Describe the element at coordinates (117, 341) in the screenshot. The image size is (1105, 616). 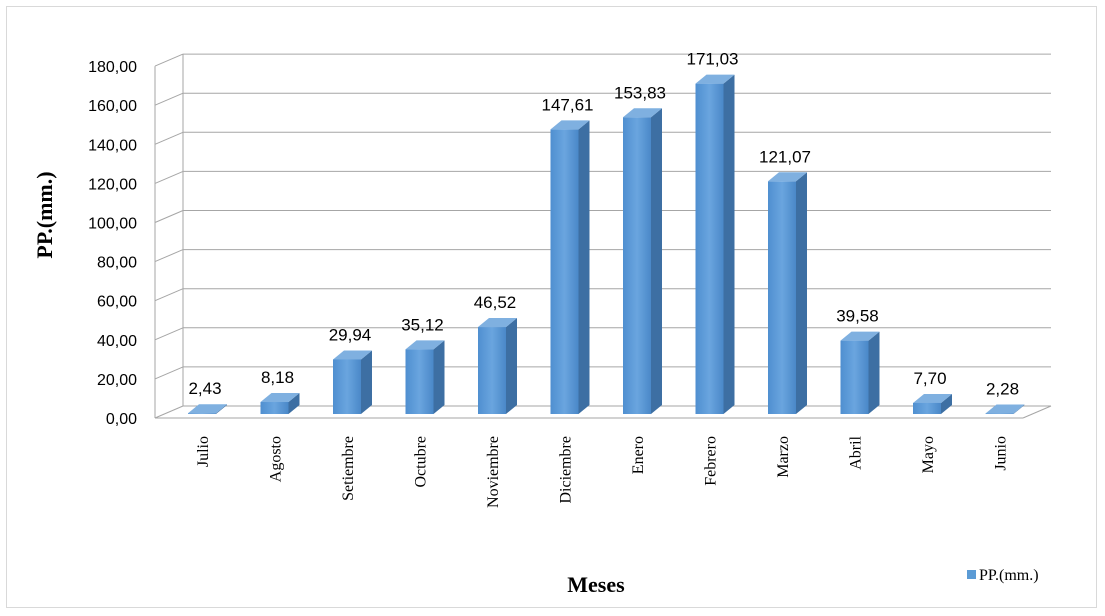
I see `y-tick-label: 40,00` at that location.